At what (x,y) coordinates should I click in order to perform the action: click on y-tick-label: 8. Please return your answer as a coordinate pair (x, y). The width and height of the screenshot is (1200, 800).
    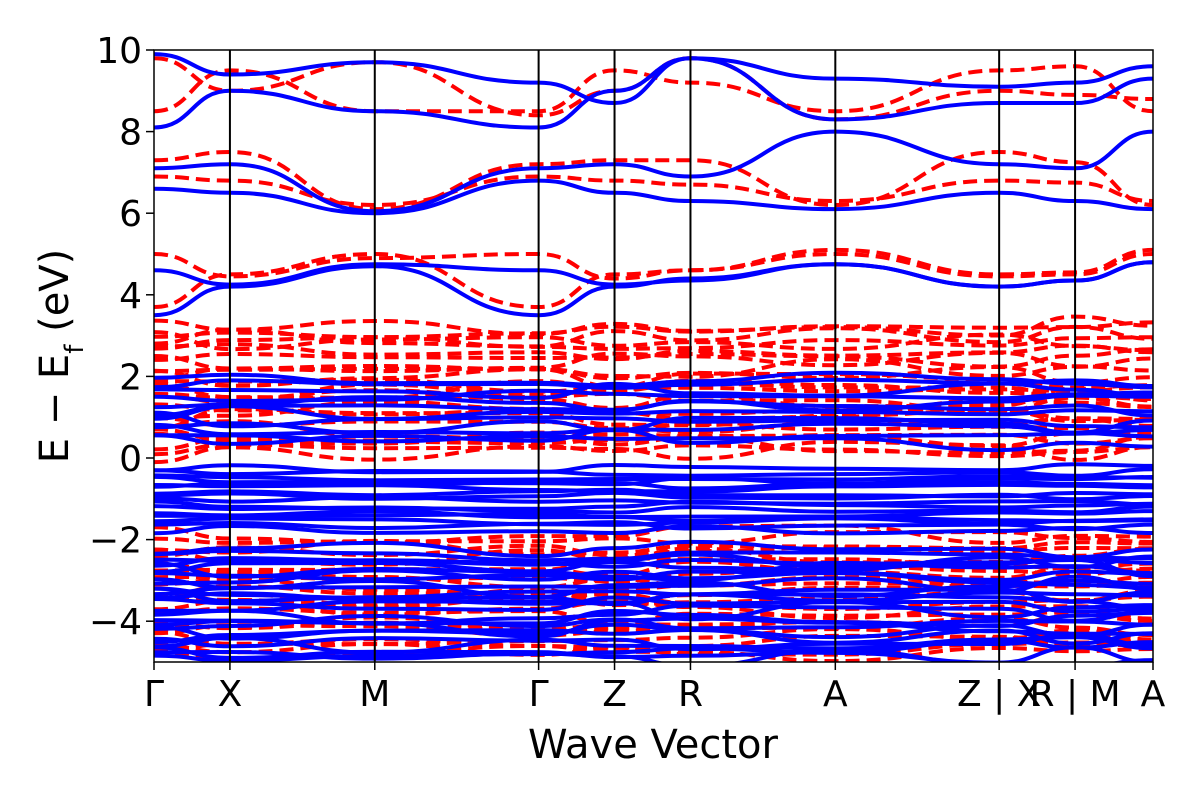
    Looking at the image, I should click on (130, 133).